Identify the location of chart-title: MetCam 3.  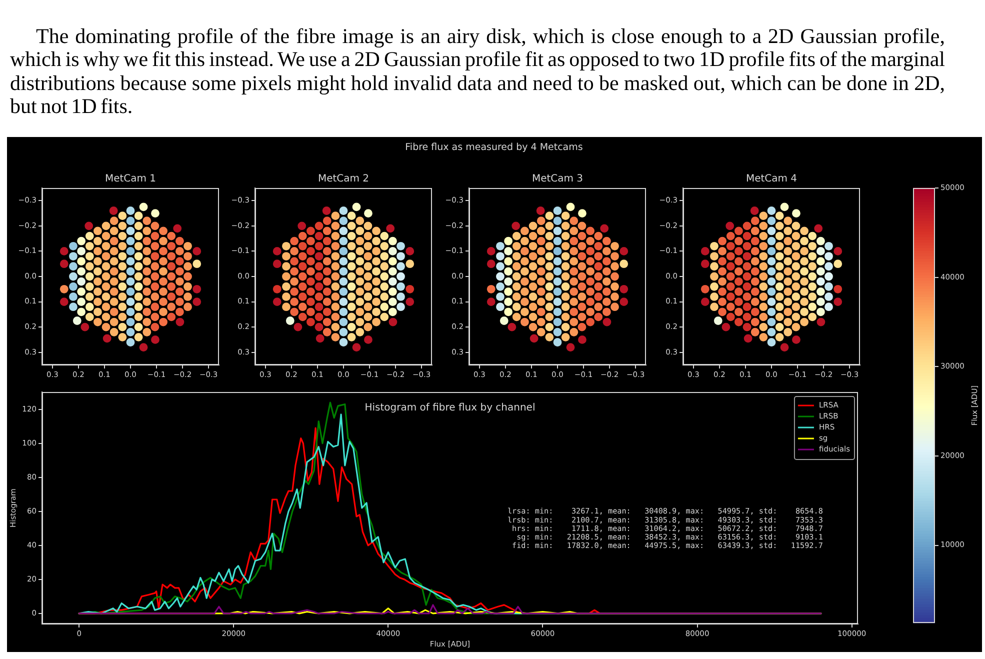
(558, 179).